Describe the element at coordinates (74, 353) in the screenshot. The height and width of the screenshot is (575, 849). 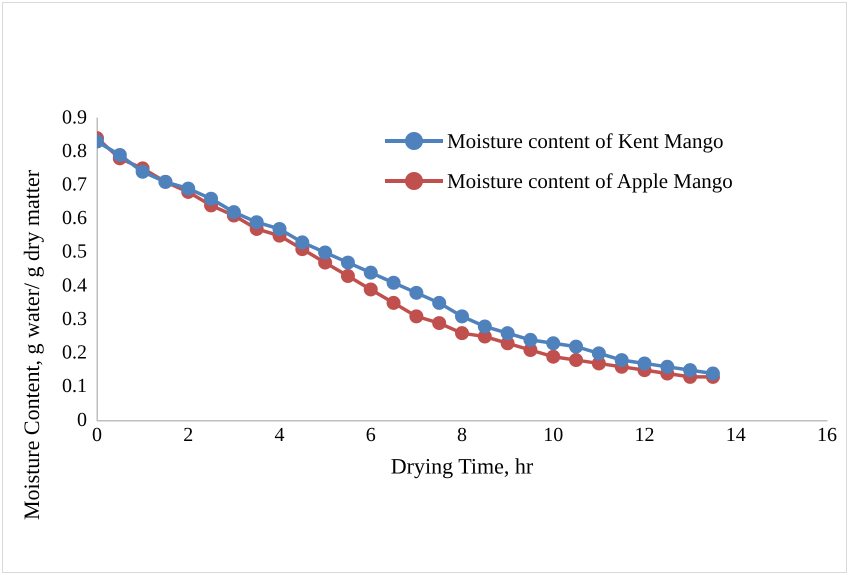
I see `y-tick-label: 0.2` at that location.